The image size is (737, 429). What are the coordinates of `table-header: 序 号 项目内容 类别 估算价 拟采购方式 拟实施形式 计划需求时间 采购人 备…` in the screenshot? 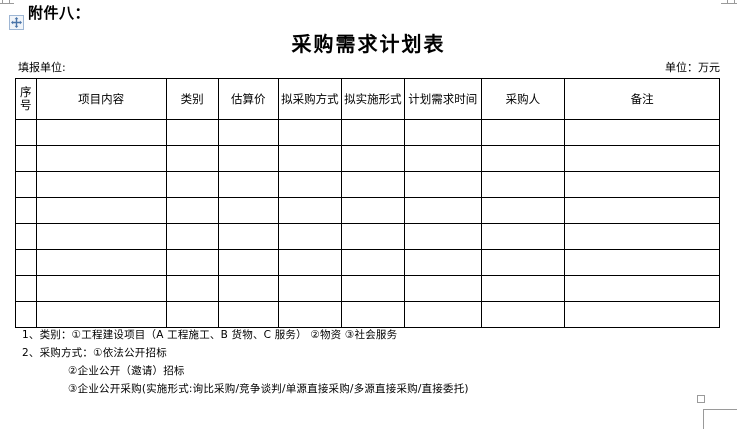 It's located at (367, 99).